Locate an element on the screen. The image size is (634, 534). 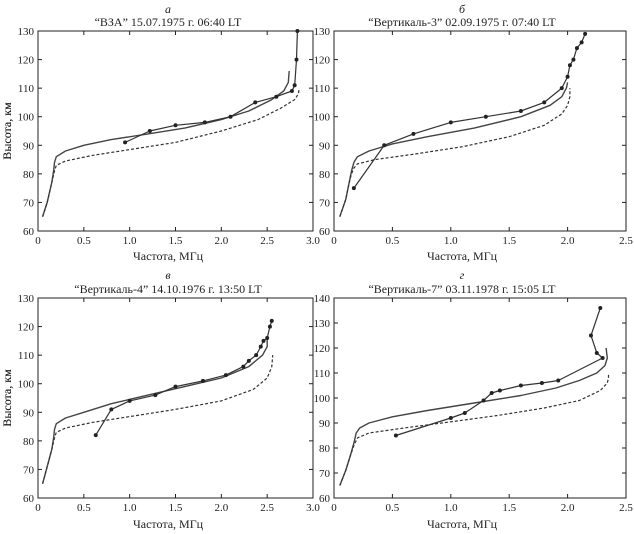
panel-letter: в is located at coordinates (167, 275).